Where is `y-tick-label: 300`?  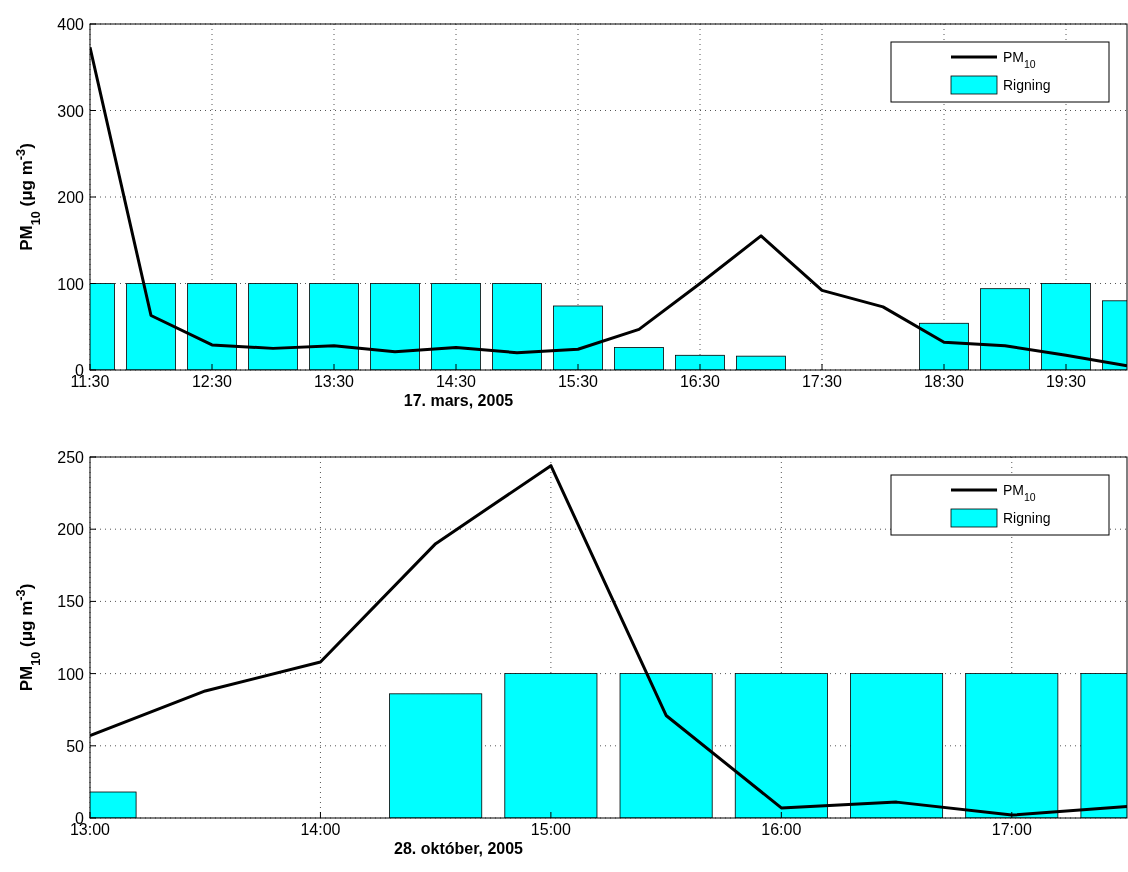 y-tick-label: 300 is located at coordinates (71, 111).